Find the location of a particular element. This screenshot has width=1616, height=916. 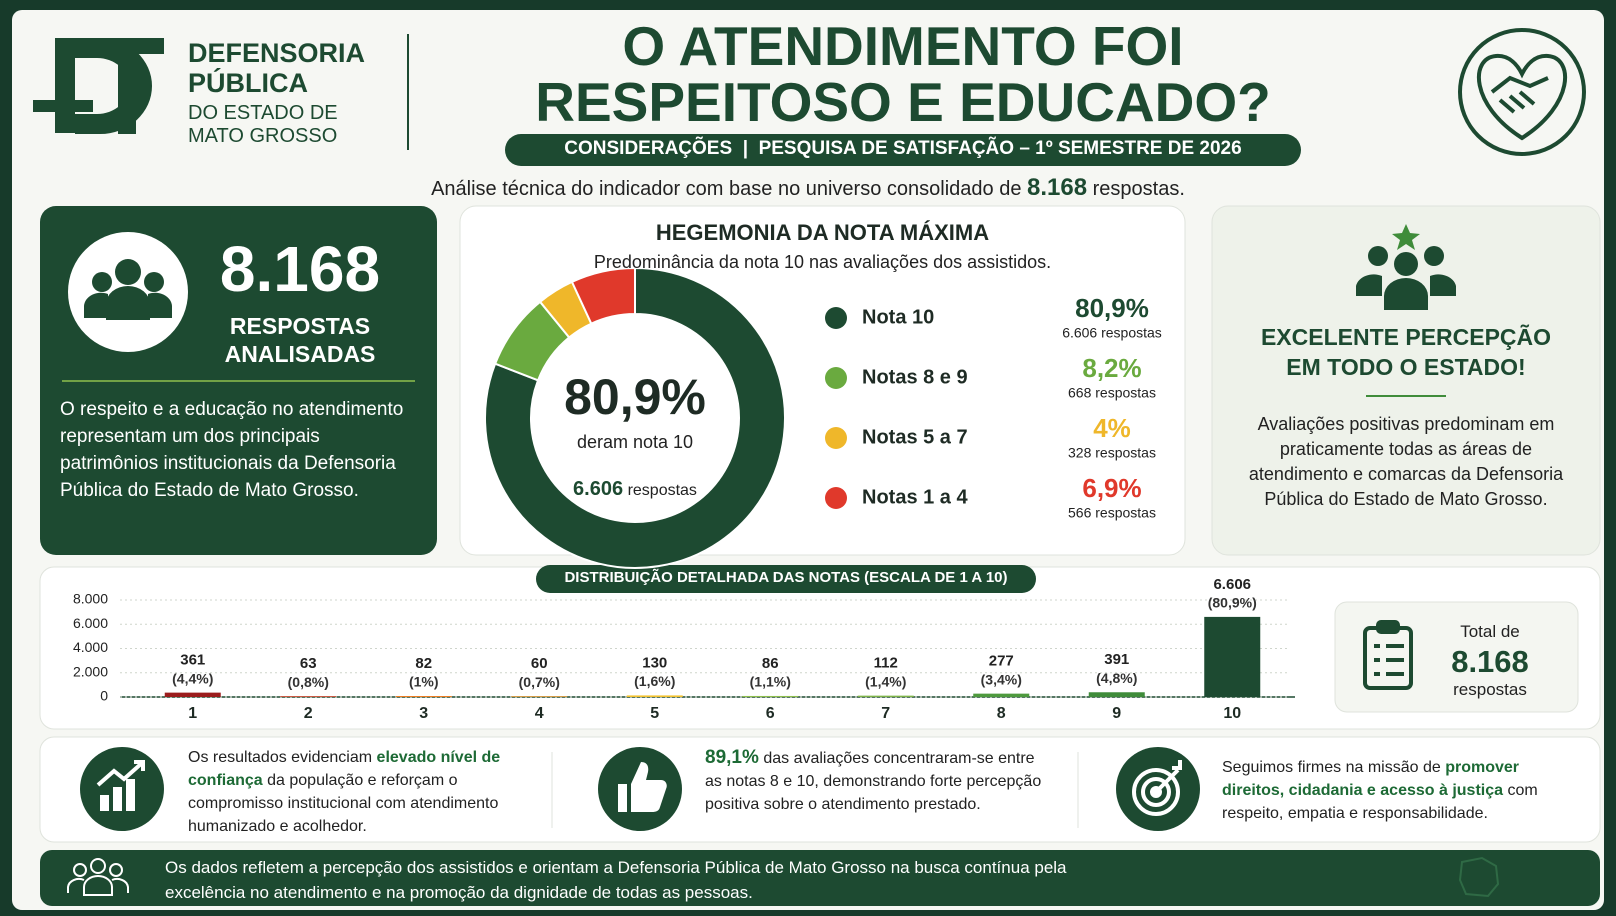

growth-icon is located at coordinates (120, 785).